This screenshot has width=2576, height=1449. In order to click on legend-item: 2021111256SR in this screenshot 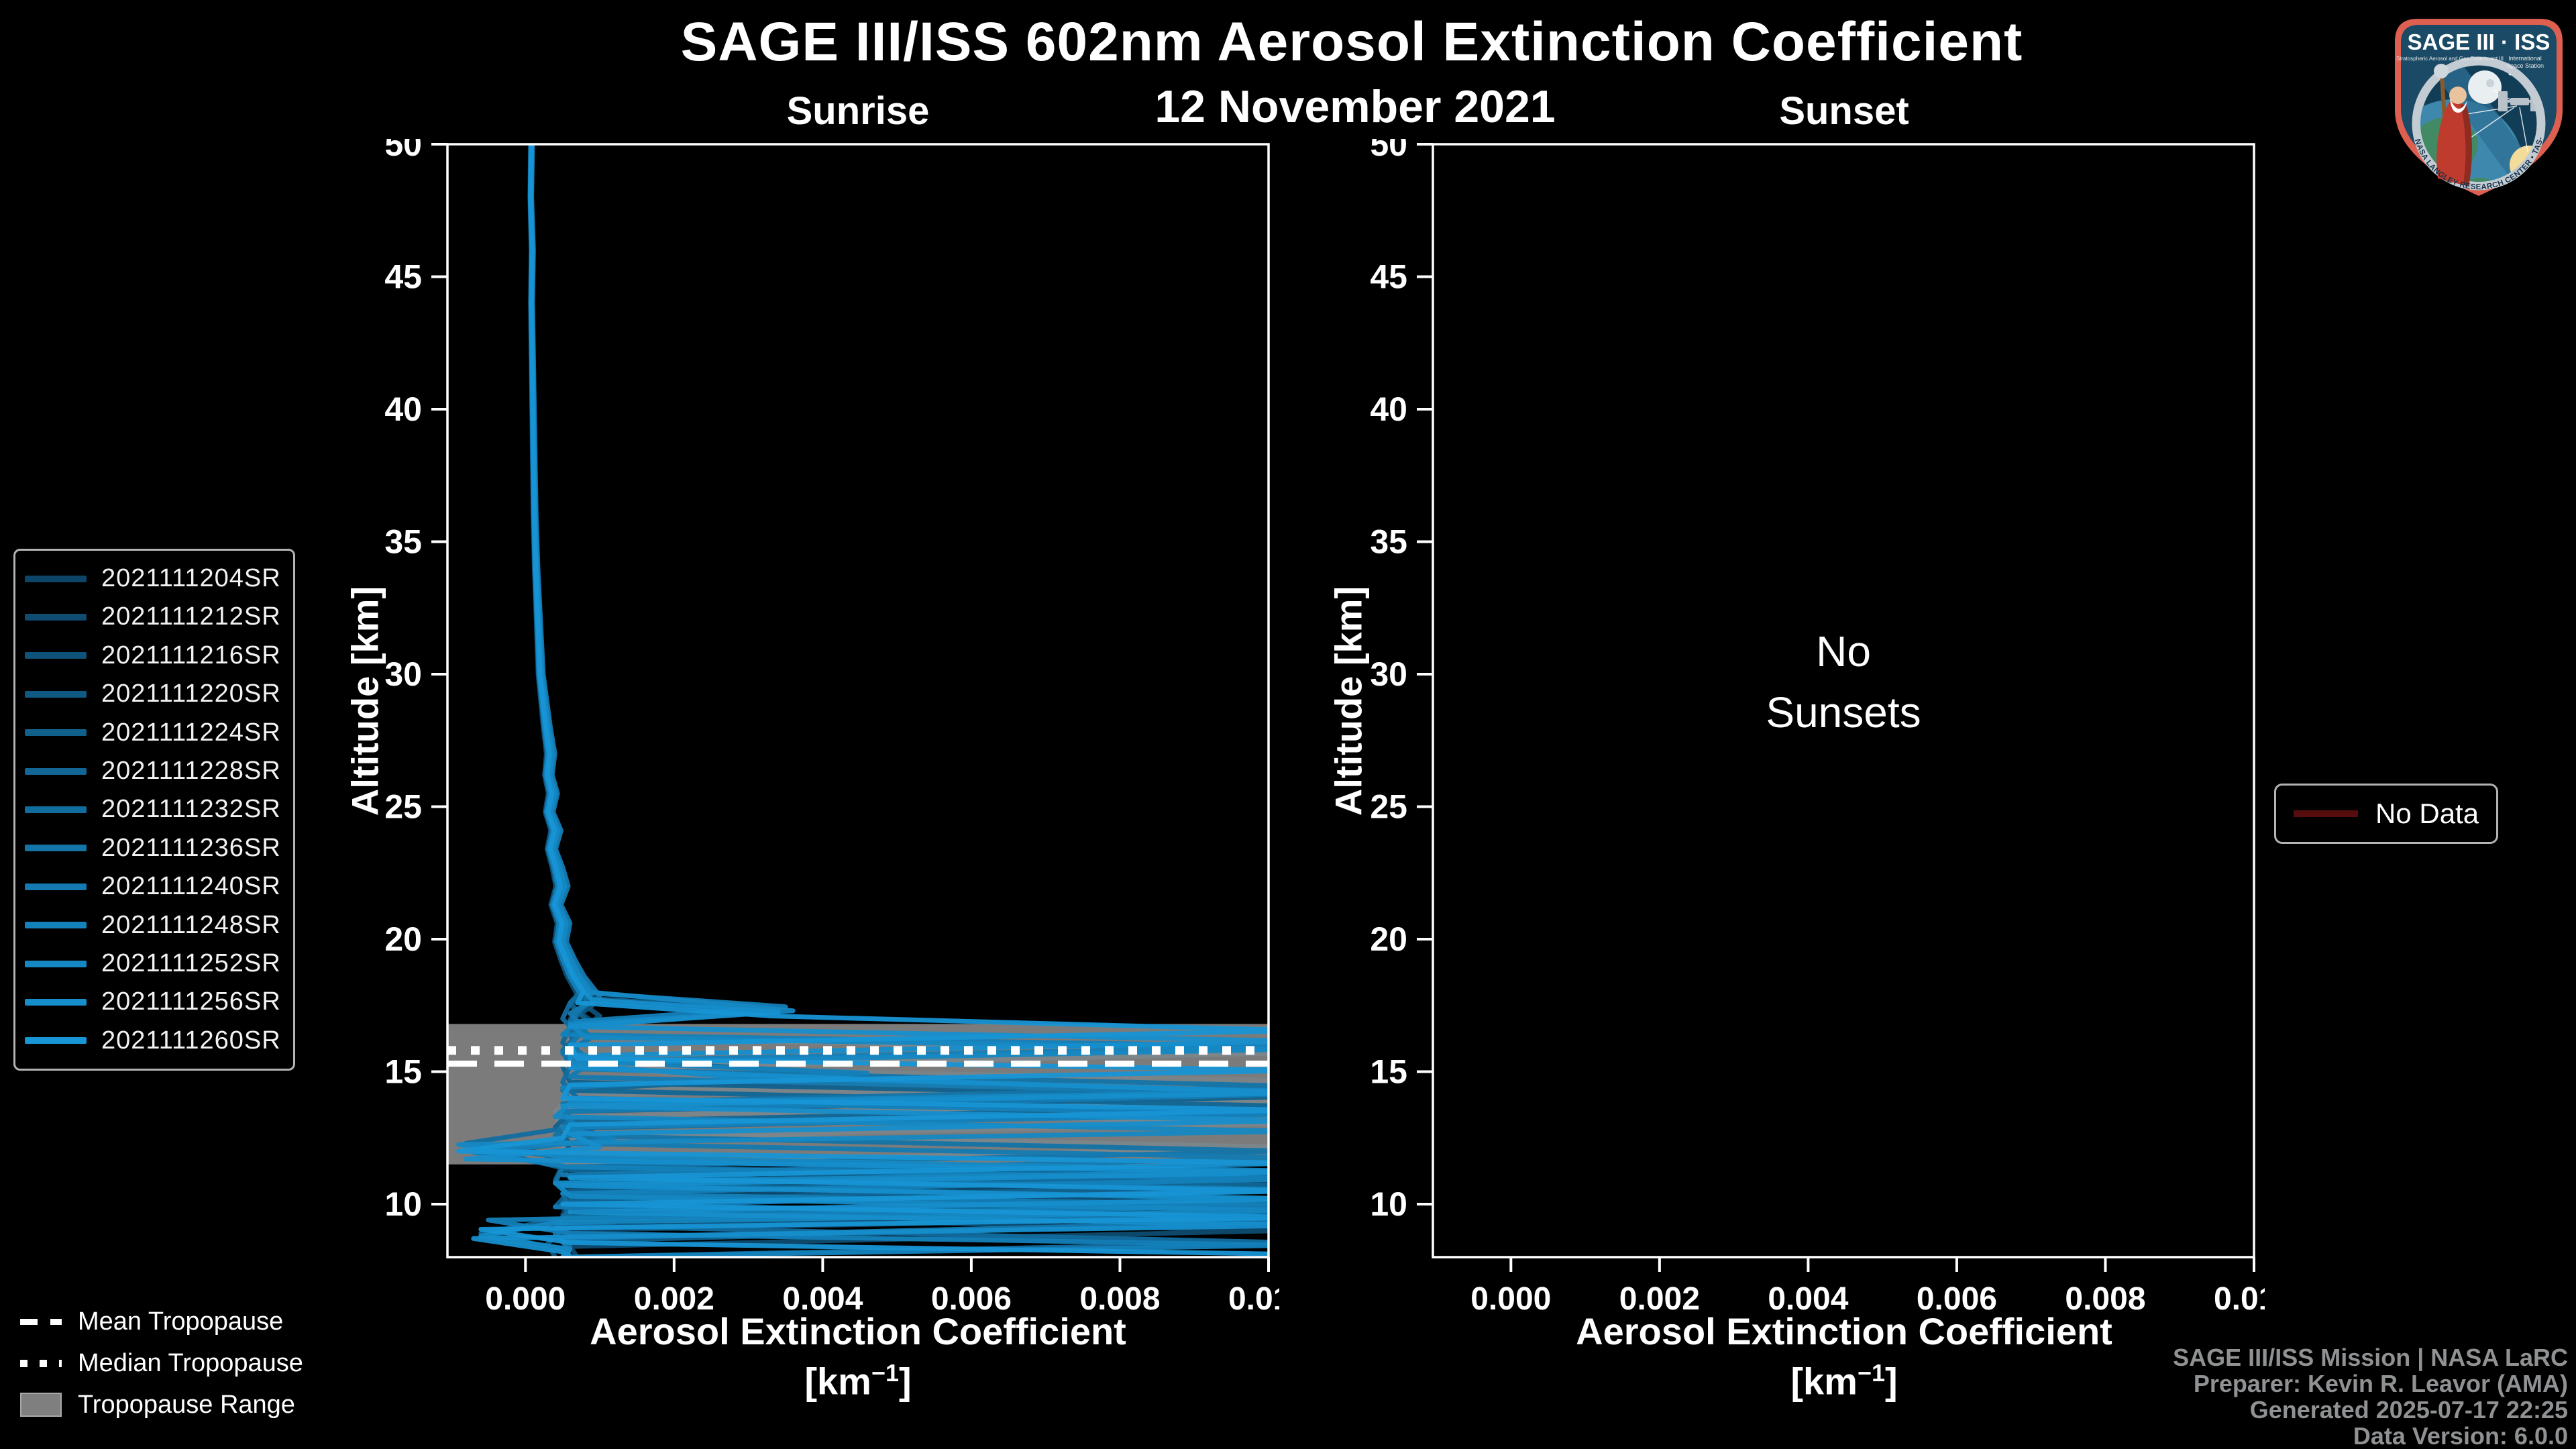, I will do `click(153, 1001)`.